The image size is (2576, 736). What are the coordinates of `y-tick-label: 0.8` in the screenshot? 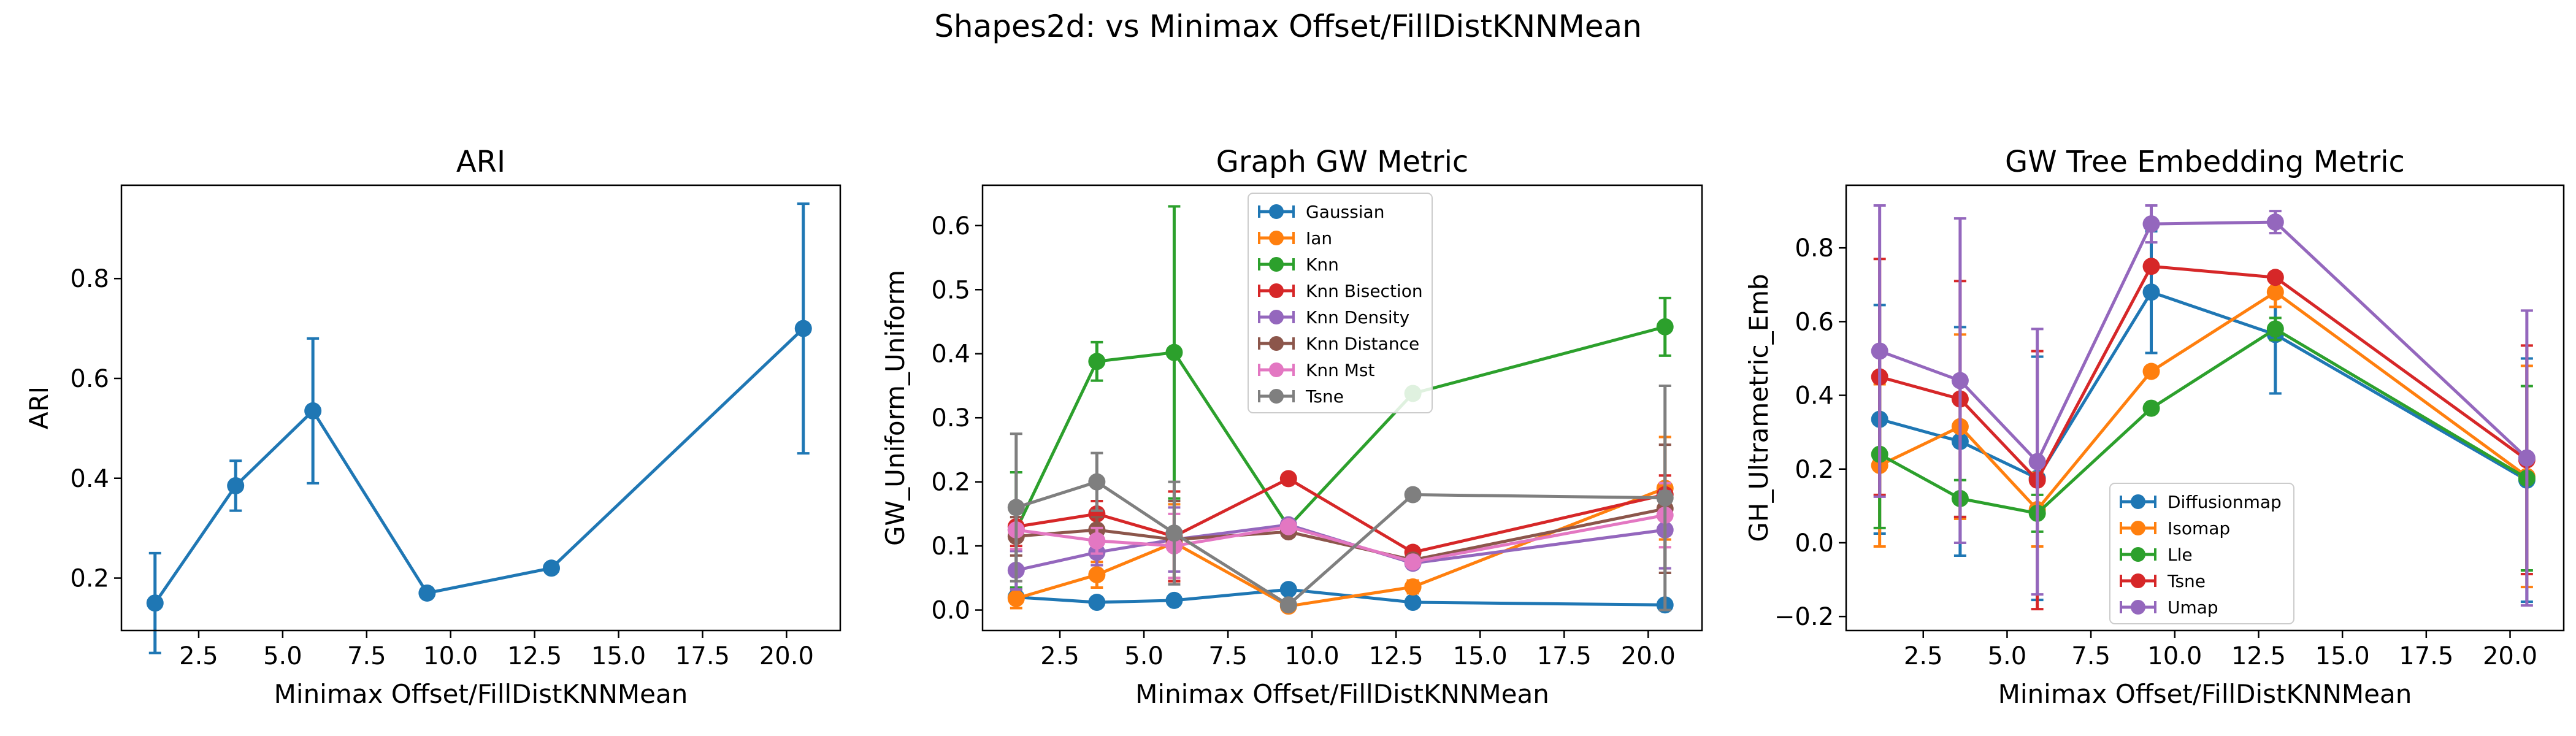 It's located at (1814, 248).